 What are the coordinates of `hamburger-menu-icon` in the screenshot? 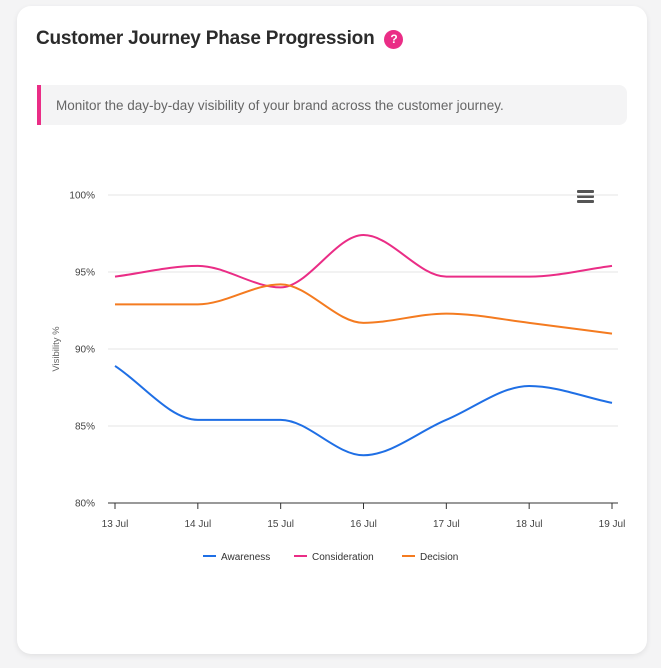 It's located at (585, 197).